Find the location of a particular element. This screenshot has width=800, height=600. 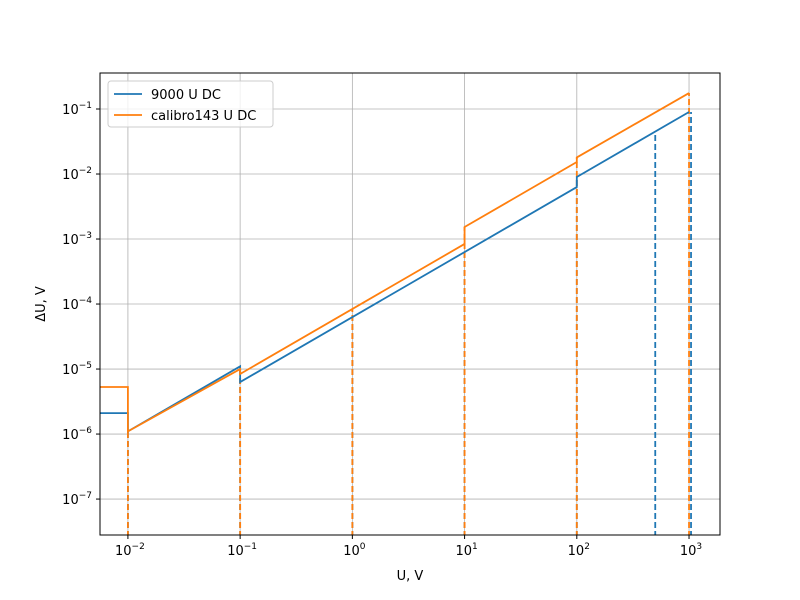

x-tick-label: 10⁻² is located at coordinates (130, 550).